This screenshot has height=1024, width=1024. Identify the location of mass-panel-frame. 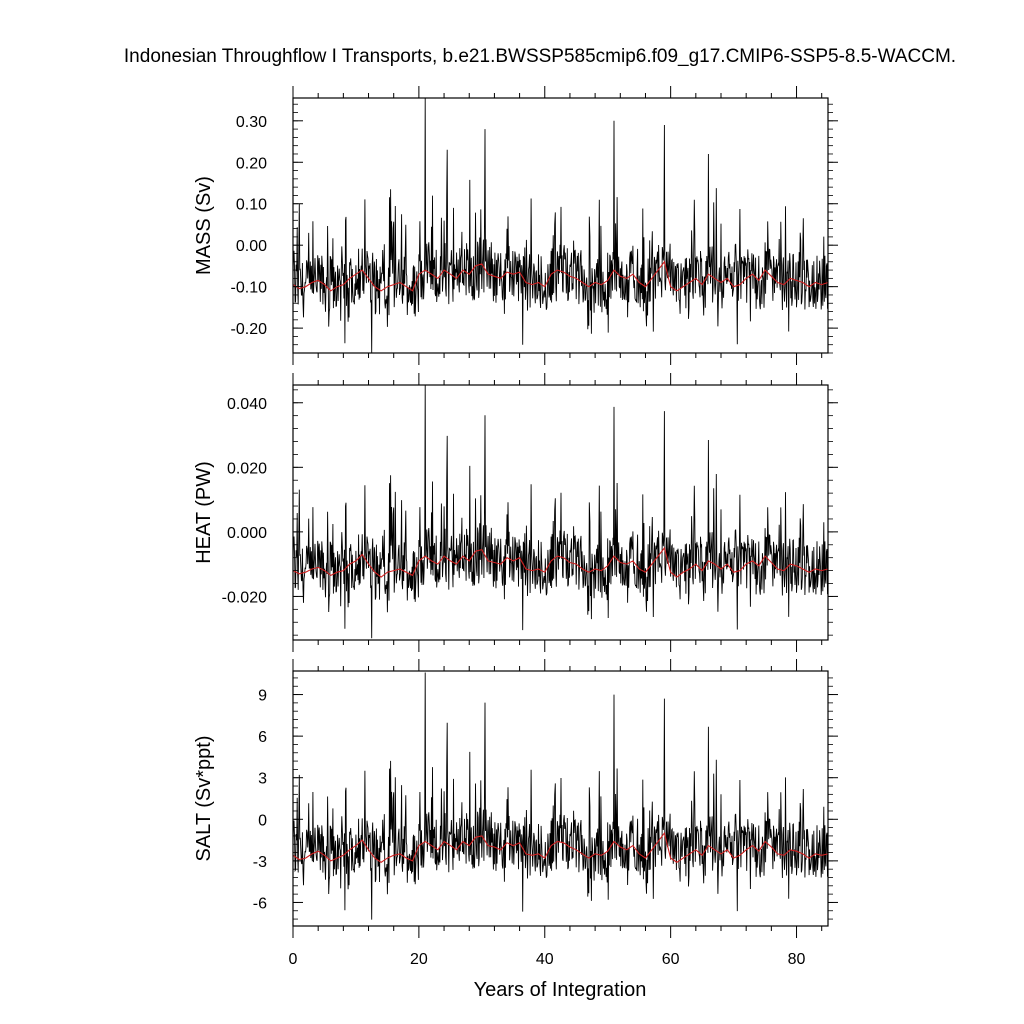
(560, 225).